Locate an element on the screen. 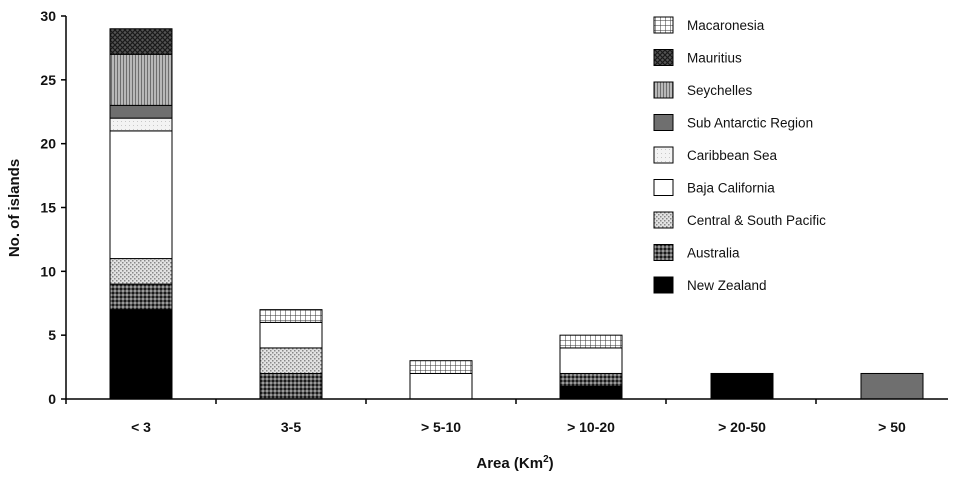 The width and height of the screenshot is (959, 480). y-tick-label: 15 is located at coordinates (48, 208).